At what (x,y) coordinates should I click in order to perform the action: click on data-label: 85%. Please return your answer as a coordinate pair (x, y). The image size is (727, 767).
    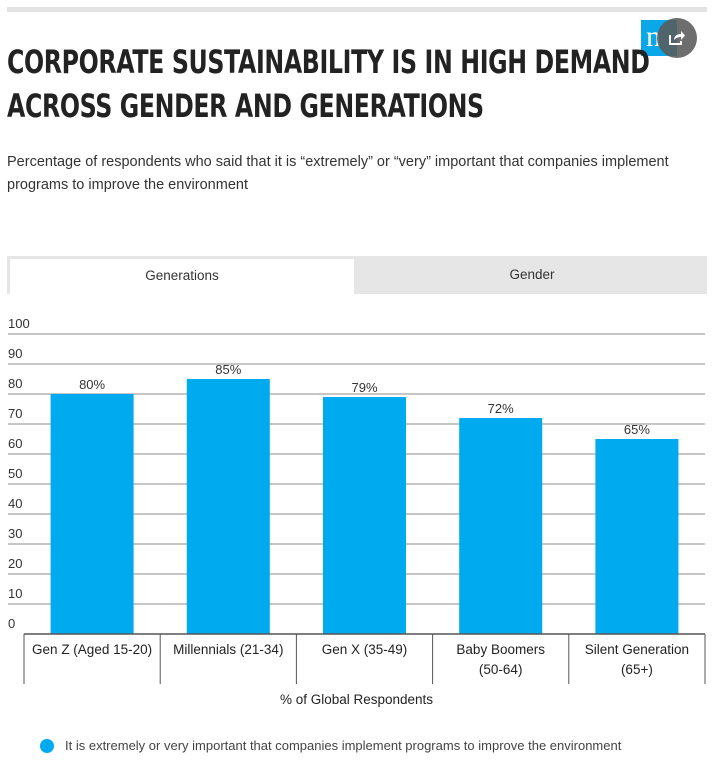
    Looking at the image, I should click on (228, 369).